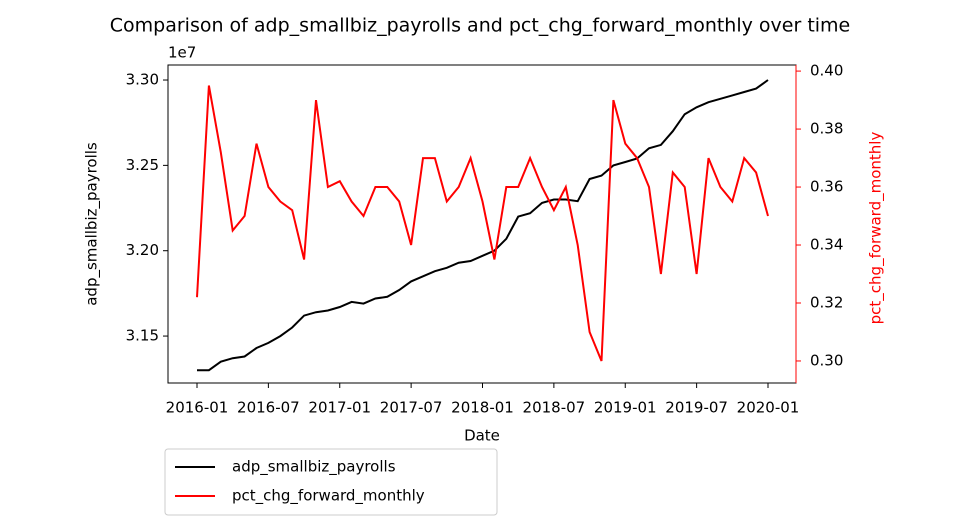 Image resolution: width=964 pixels, height=529 pixels. Describe the element at coordinates (197, 408) in the screenshot. I see `x-tick-label: 2016-01` at that location.